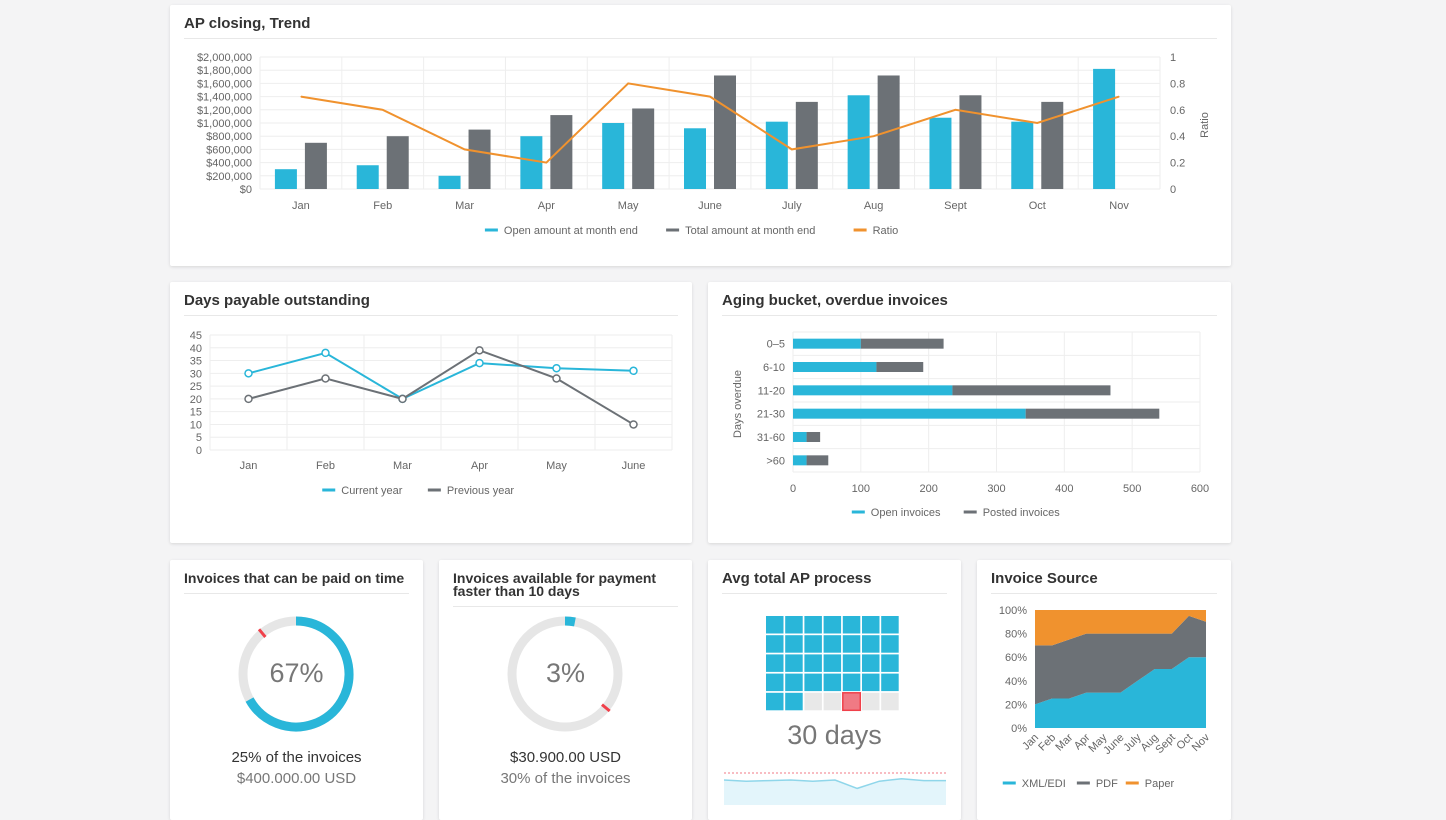  I want to click on x-tick-label: 400, so click(1064, 489).